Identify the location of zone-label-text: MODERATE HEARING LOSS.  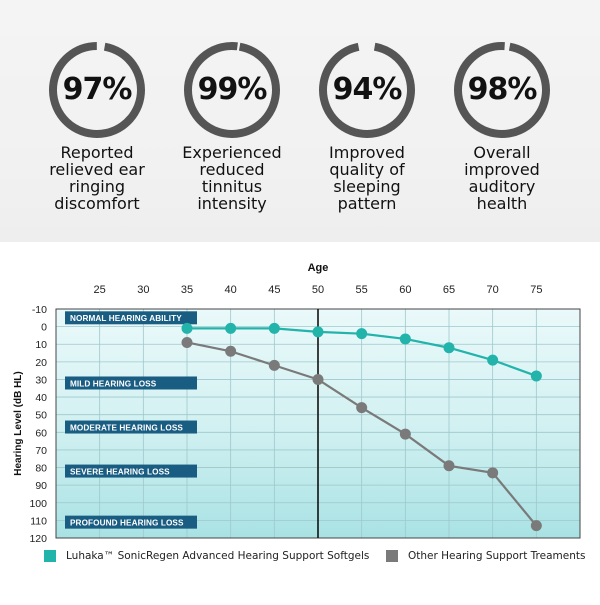
(126, 427).